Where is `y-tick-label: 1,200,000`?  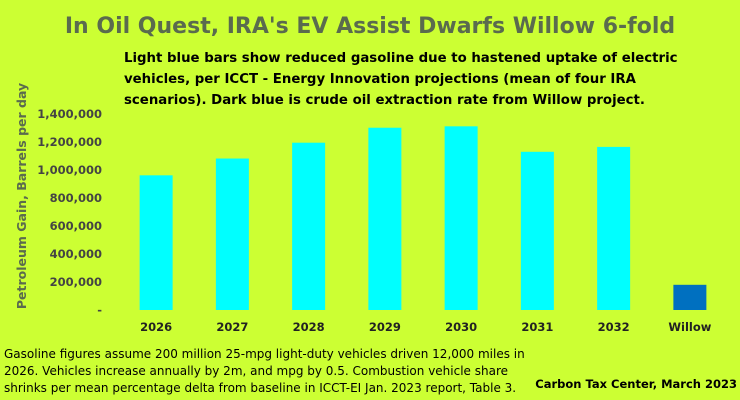
y-tick-label: 1,200,000 is located at coordinates (69, 142).